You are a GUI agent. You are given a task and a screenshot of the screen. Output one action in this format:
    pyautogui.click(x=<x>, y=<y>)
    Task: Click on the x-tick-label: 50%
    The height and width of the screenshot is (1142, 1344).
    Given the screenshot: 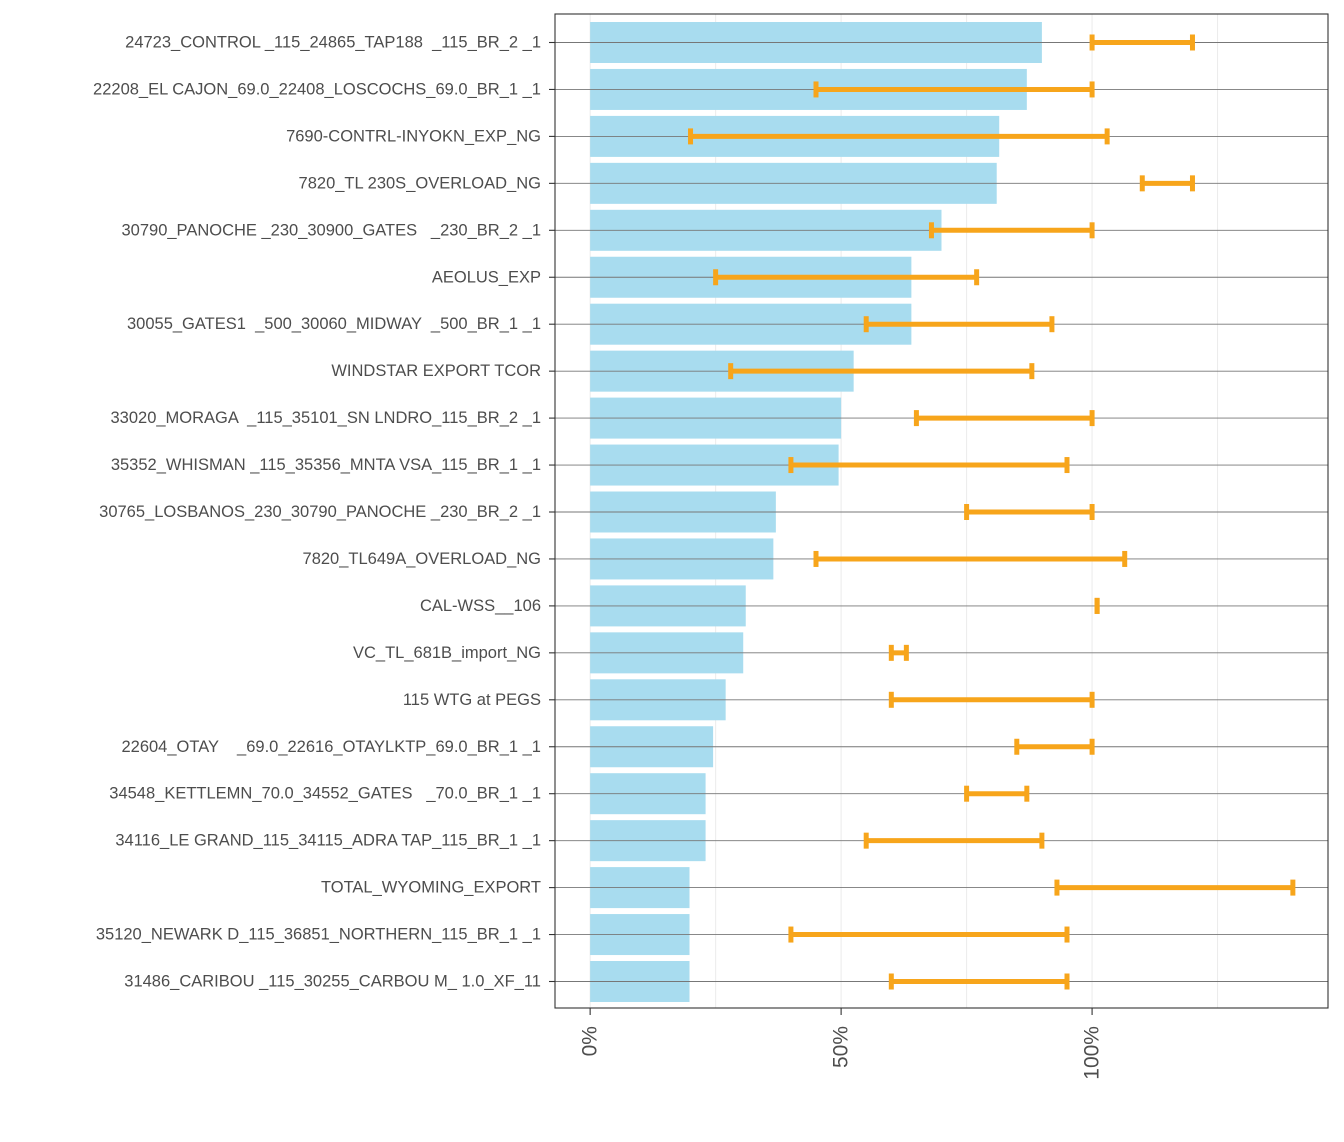 What is the action you would take?
    pyautogui.click(x=841, y=1047)
    